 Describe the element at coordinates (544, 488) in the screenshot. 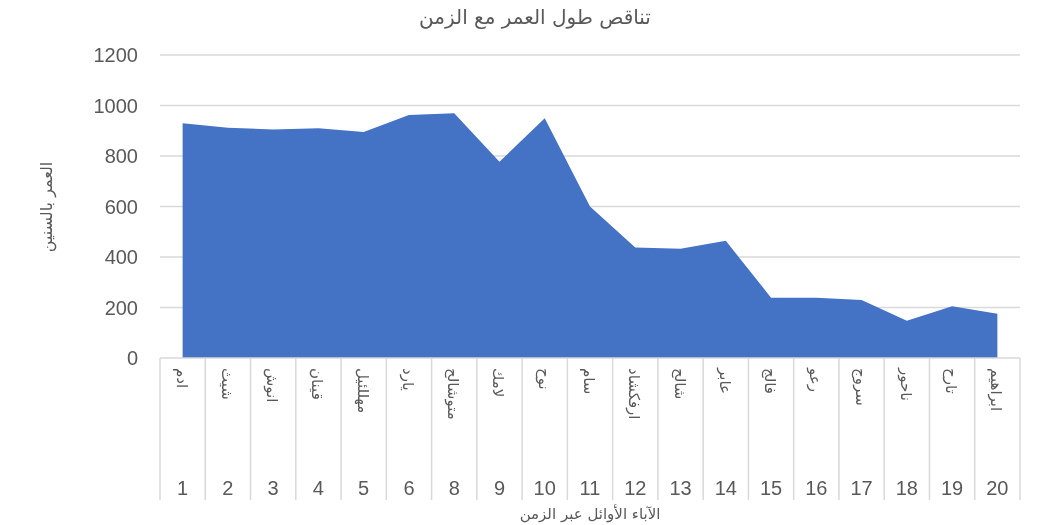

I see `x-tick-label: 10` at that location.